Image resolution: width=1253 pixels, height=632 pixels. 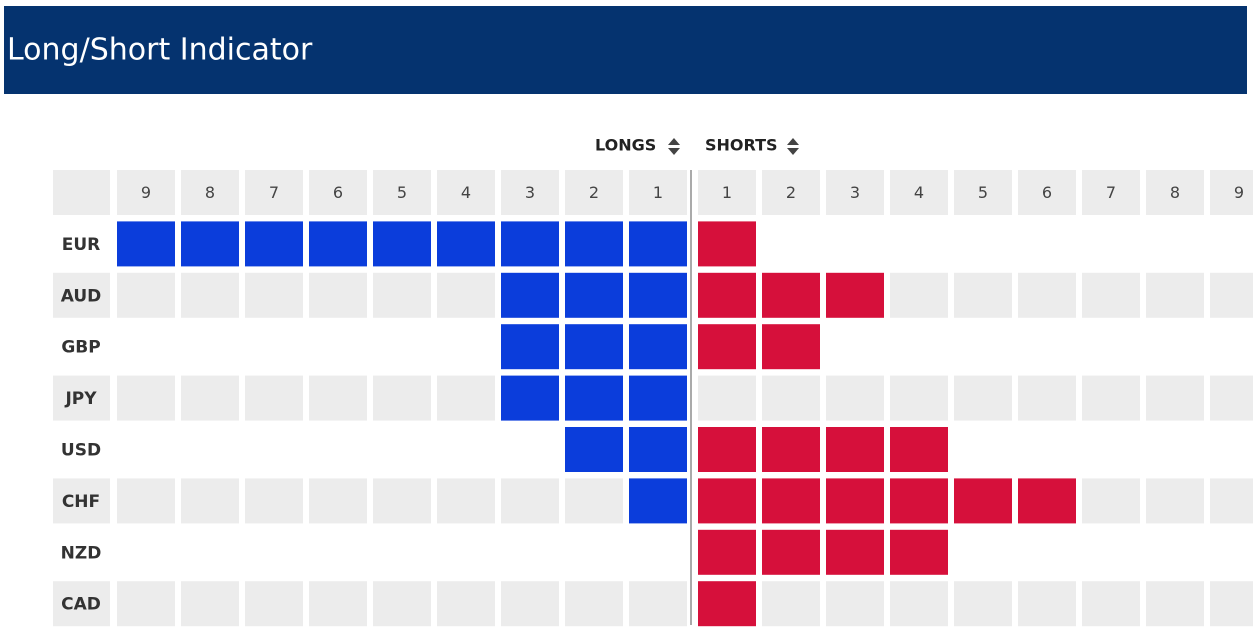 I want to click on currency-label: CAD, so click(x=81, y=605).